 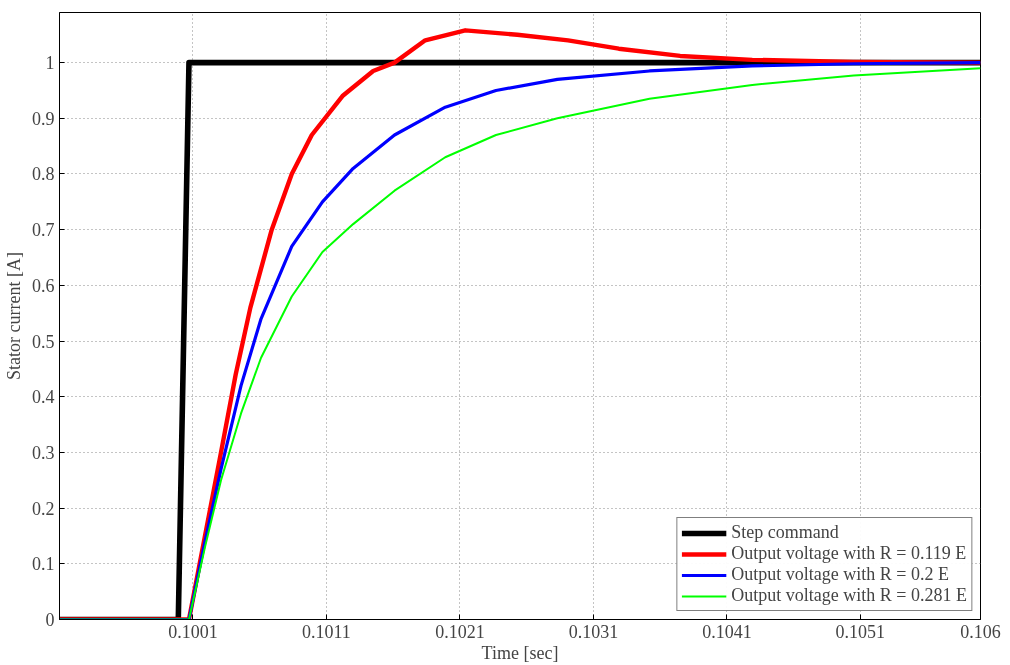 I want to click on y-tick-label: 0.6, so click(x=43, y=285).